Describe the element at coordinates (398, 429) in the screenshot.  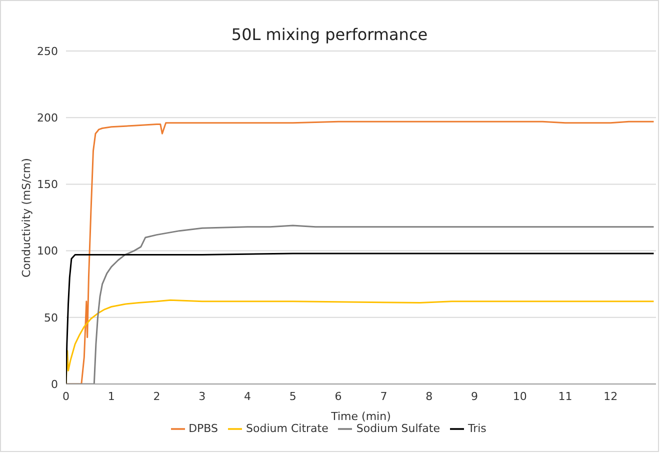
I see `legend-label: Sodium Sulfate` at that location.